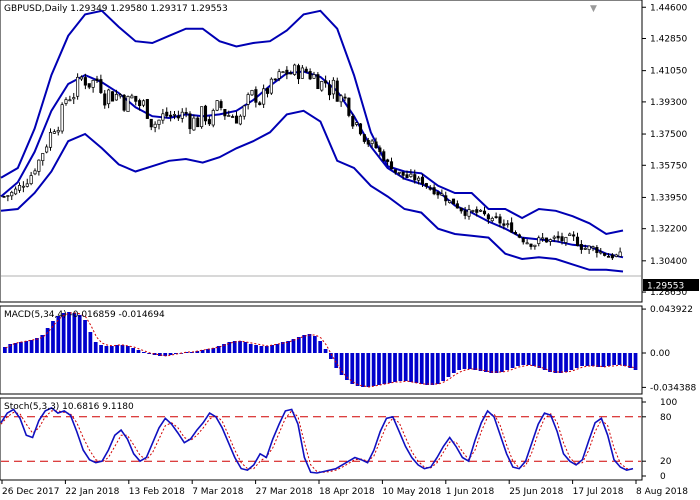  Describe the element at coordinates (660, 354) in the screenshot. I see `macd-y-tick-label: 0.00` at that location.